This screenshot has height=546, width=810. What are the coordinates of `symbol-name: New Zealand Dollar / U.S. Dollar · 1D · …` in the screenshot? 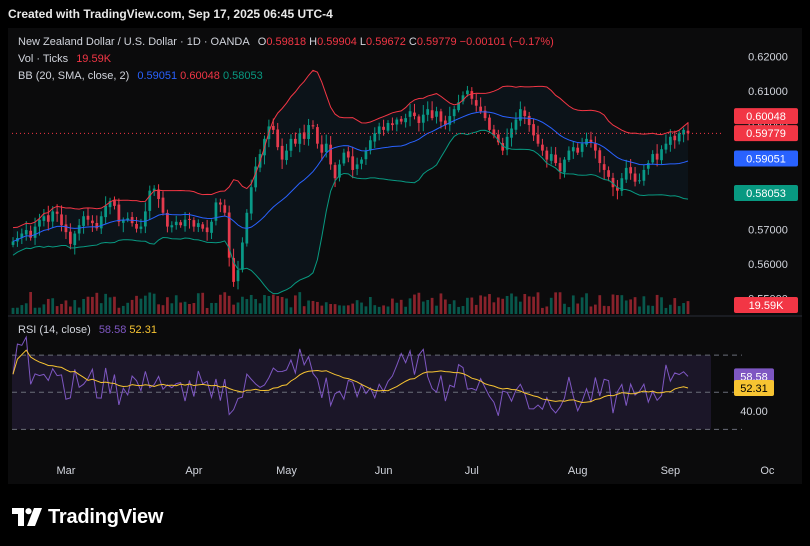 It's located at (134, 42).